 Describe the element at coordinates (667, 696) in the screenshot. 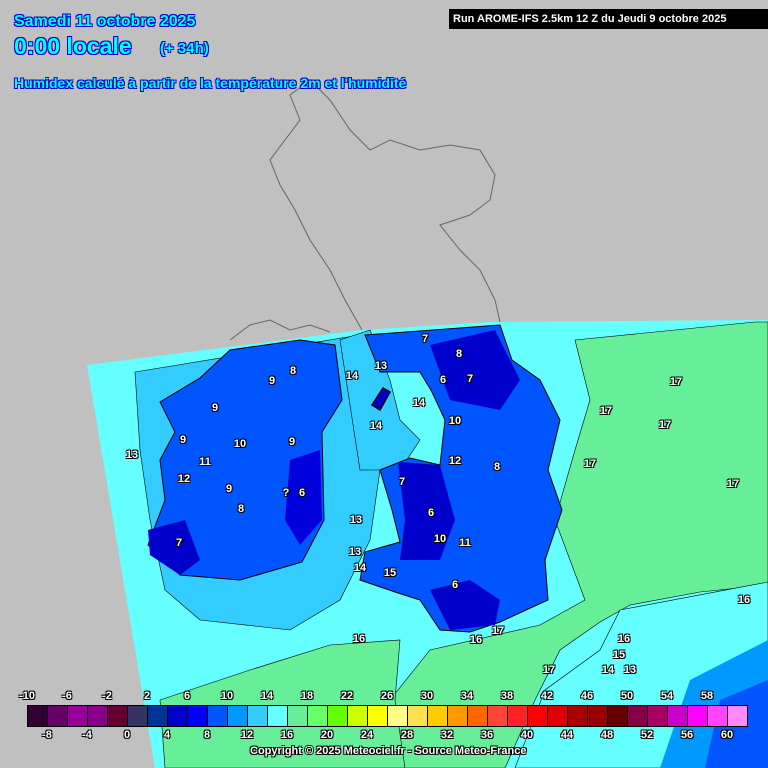

I see `legend-tick-top: 54` at that location.